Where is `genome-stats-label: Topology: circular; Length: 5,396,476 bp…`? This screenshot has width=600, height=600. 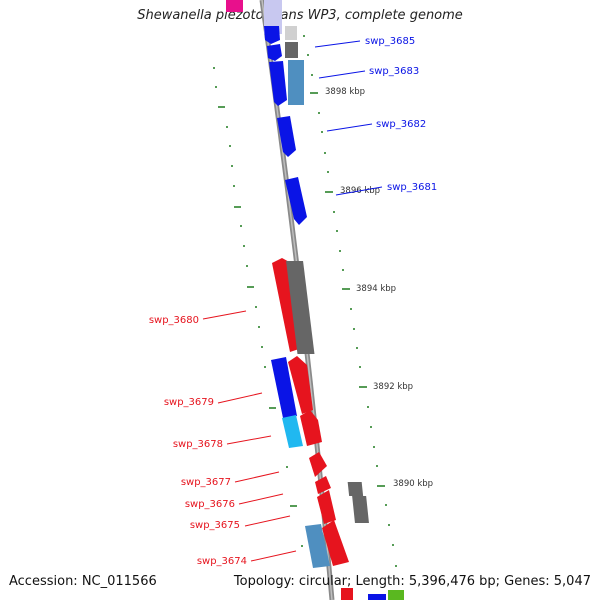
genome-stats-label: Topology: circular; Length: 5,396,476 bp… is located at coordinates (412, 581).